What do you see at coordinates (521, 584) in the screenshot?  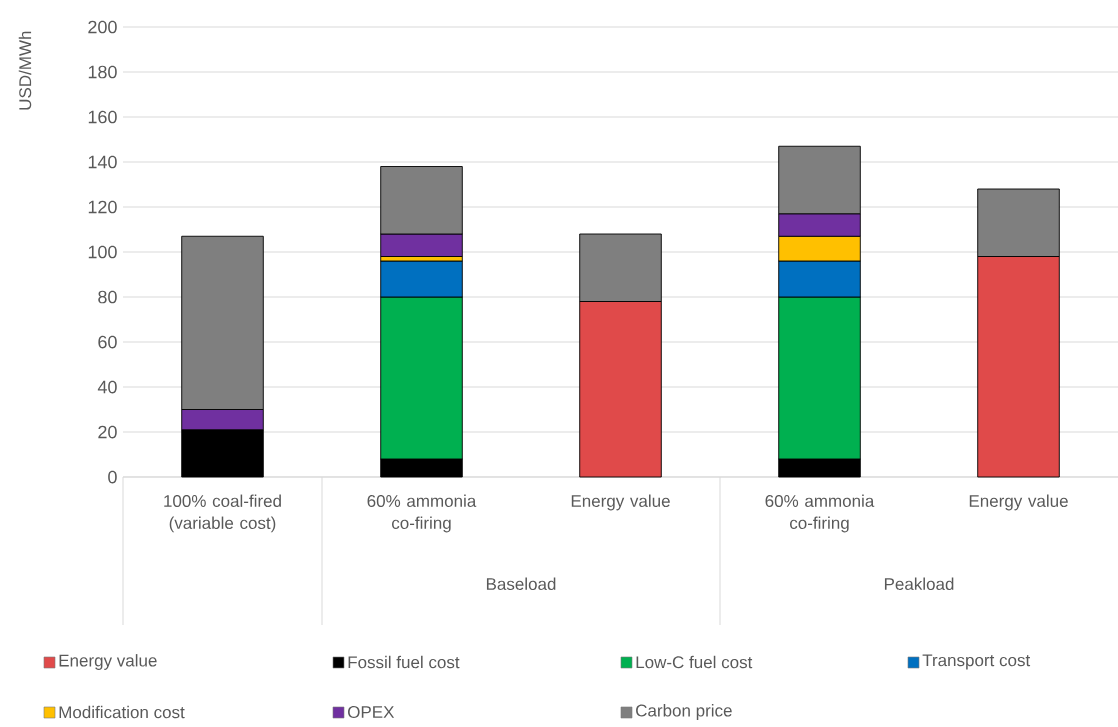 I see `text: Baseload` at bounding box center [521, 584].